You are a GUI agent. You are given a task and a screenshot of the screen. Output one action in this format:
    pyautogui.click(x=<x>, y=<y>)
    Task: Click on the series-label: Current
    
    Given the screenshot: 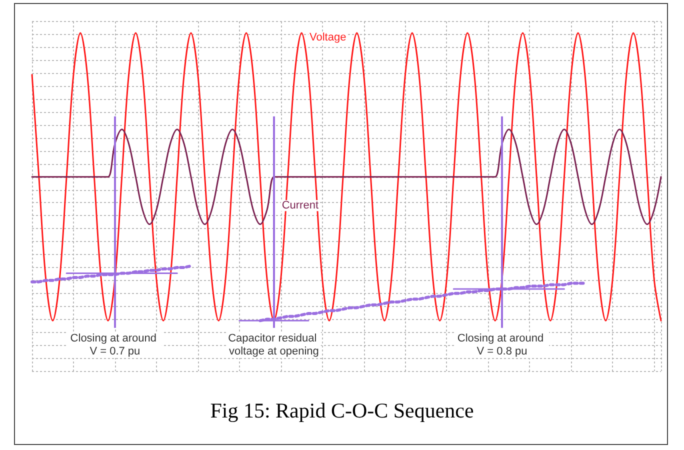 What is the action you would take?
    pyautogui.click(x=300, y=206)
    